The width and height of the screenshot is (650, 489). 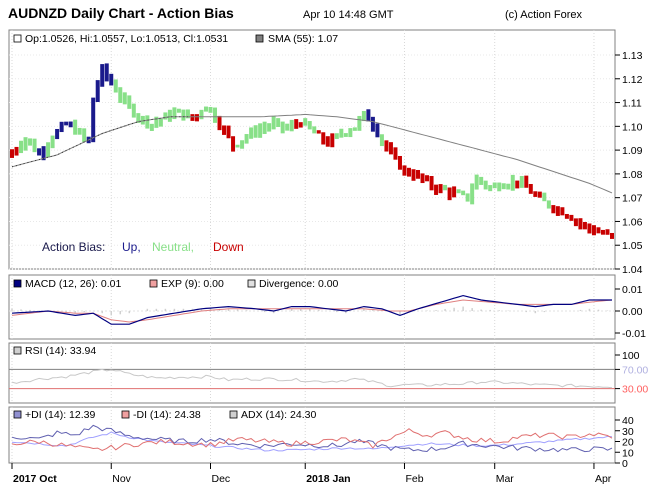 What do you see at coordinates (17, 283) in the screenshot?
I see `macd-legend-swatch` at bounding box center [17, 283].